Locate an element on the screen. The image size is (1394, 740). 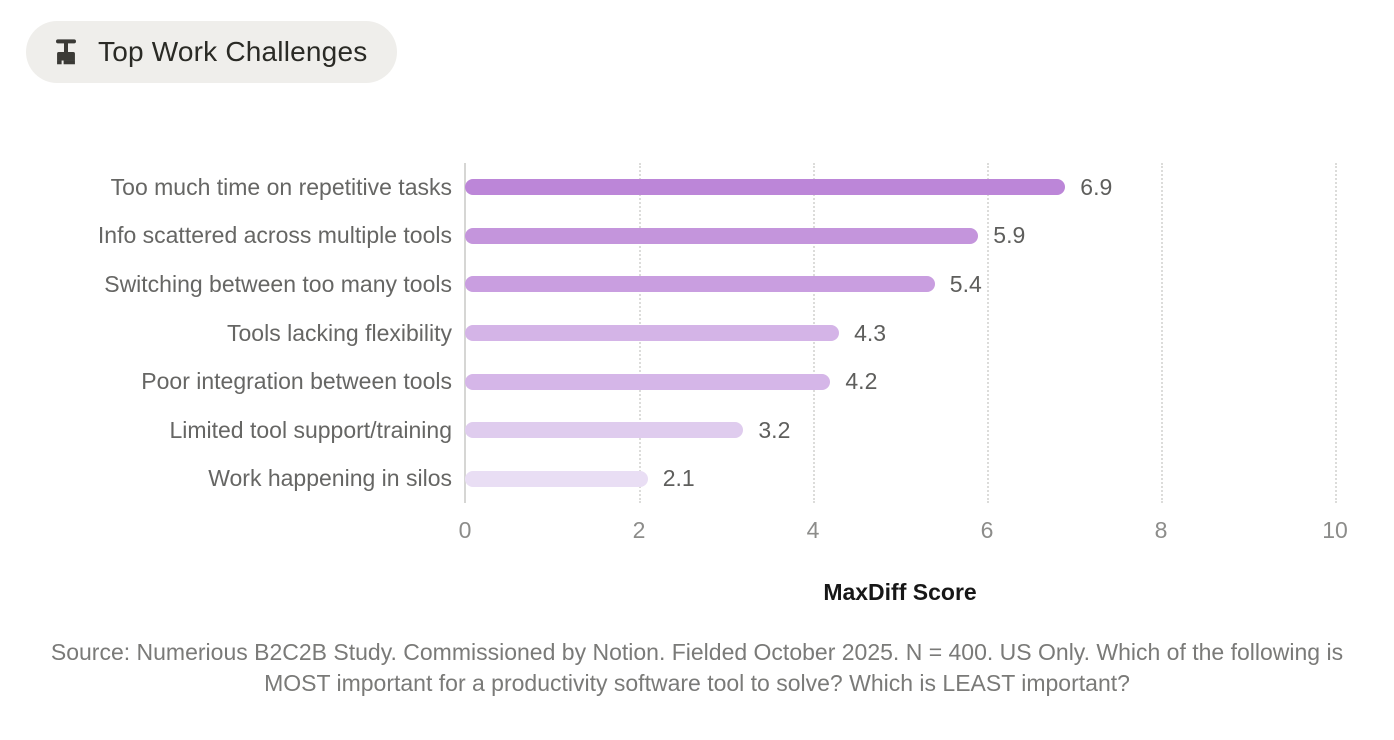
x-tick-label: 6 is located at coordinates (987, 530).